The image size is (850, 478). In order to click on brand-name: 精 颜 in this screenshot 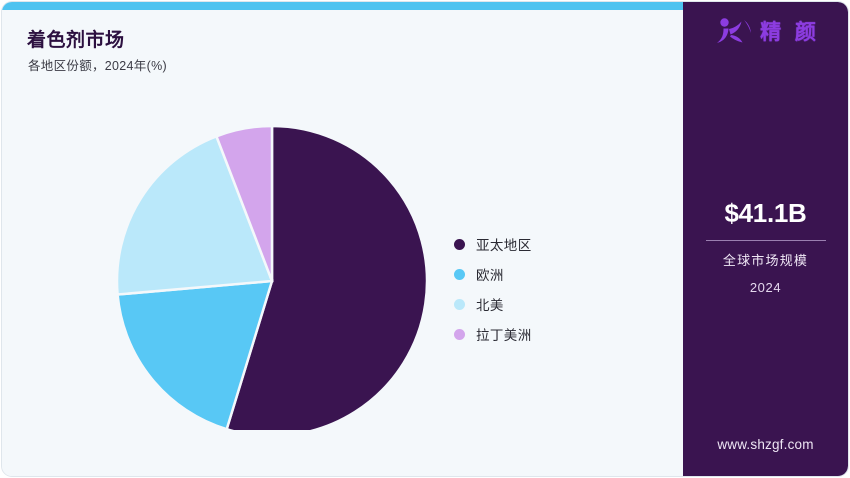, I will do `click(790, 32)`.